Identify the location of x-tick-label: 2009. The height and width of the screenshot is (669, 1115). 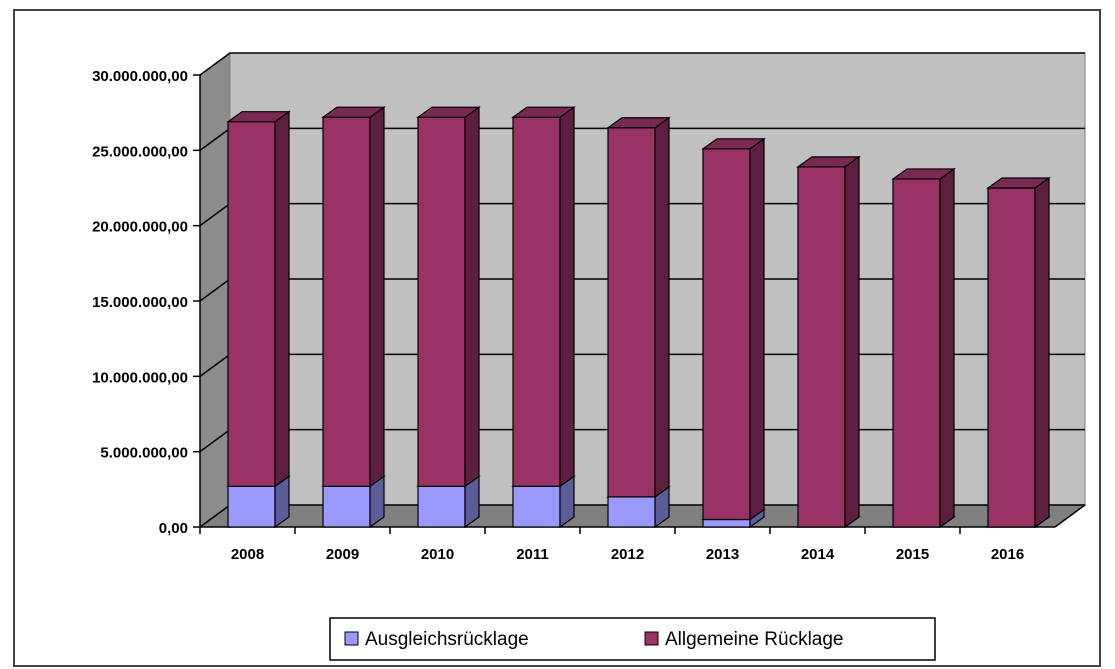
(342, 554).